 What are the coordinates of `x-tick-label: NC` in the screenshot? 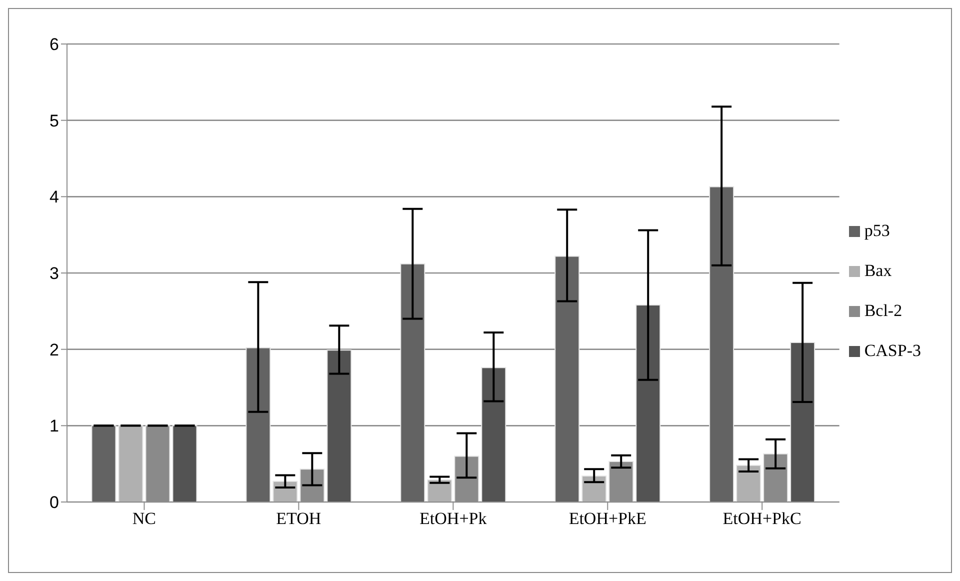 It's located at (144, 518).